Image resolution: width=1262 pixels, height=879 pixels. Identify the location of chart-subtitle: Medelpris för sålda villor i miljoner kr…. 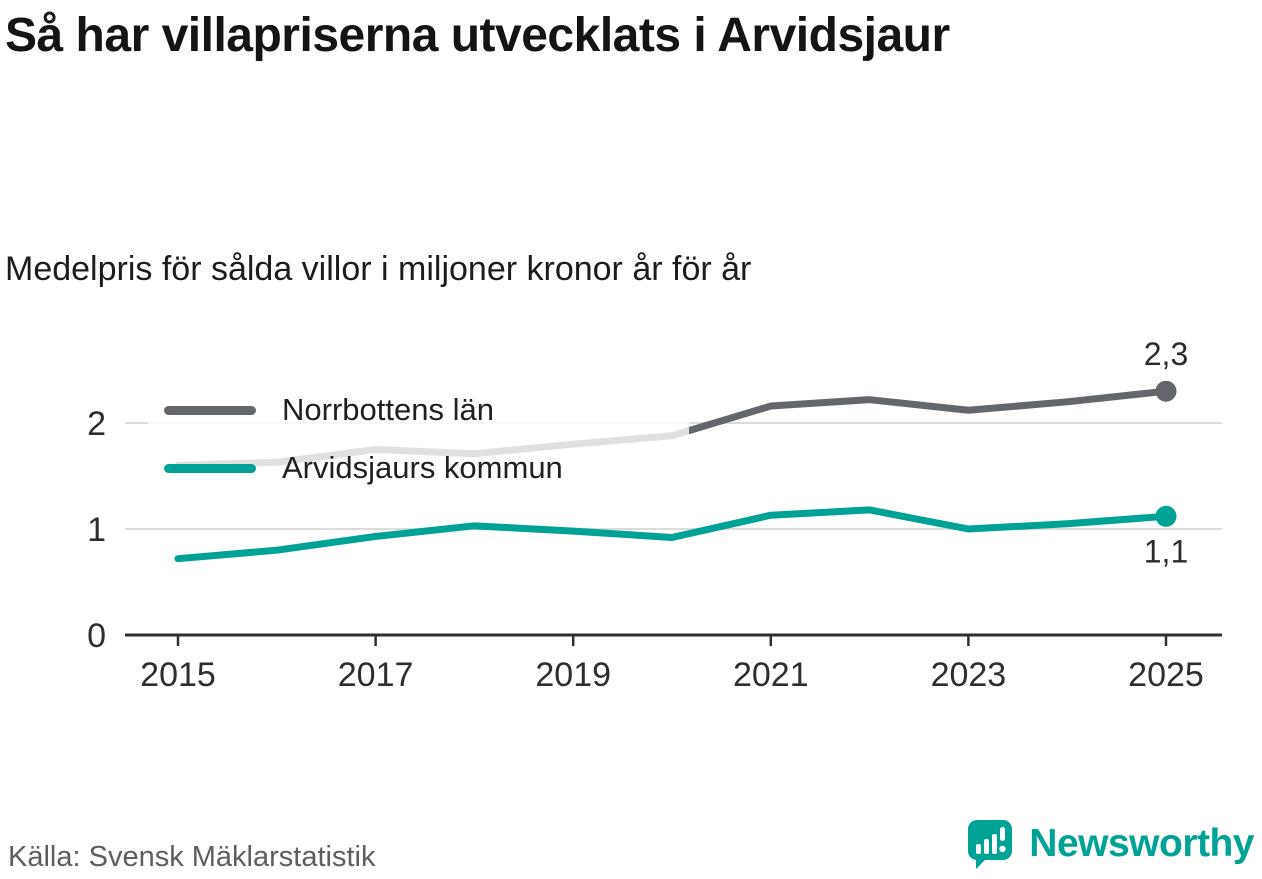
(378, 269).